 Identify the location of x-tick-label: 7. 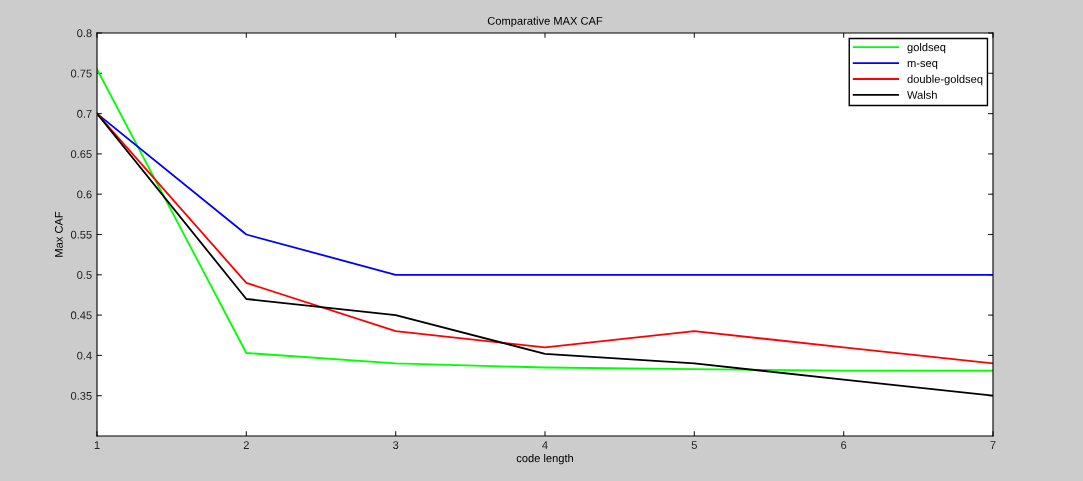
(993, 445).